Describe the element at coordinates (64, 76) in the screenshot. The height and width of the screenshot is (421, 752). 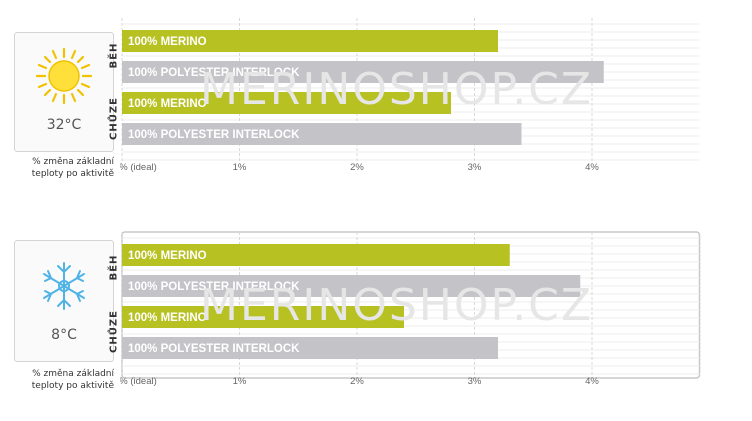
I see `sun-icon` at that location.